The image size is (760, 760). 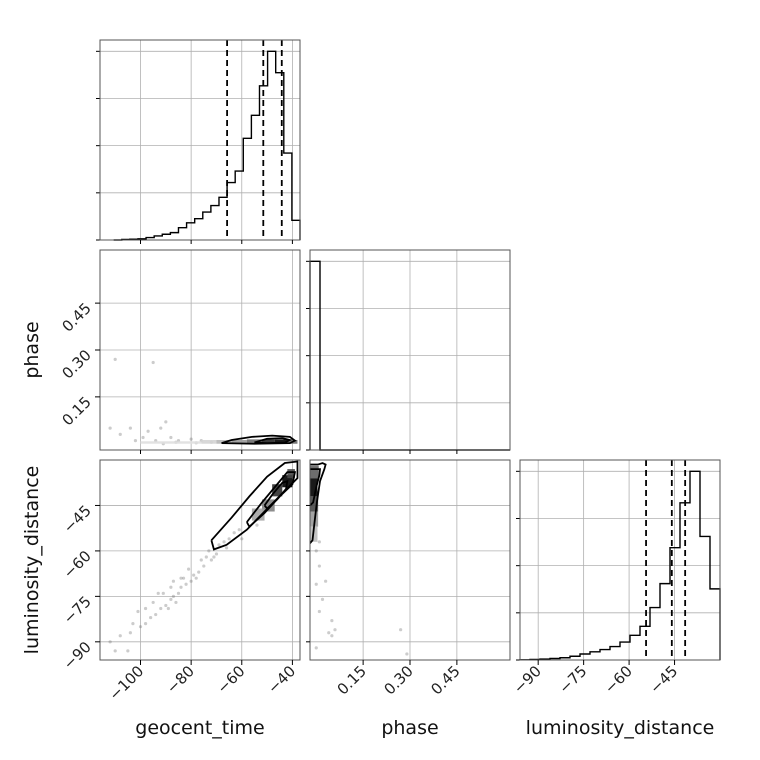 What do you see at coordinates (527, 679) in the screenshot?
I see `x-tick-label: −90` at bounding box center [527, 679].